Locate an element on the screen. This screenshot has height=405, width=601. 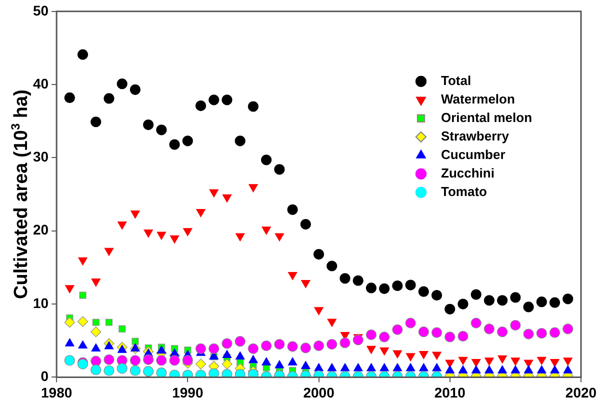
legend-label: Strawberry is located at coordinates (475, 136).